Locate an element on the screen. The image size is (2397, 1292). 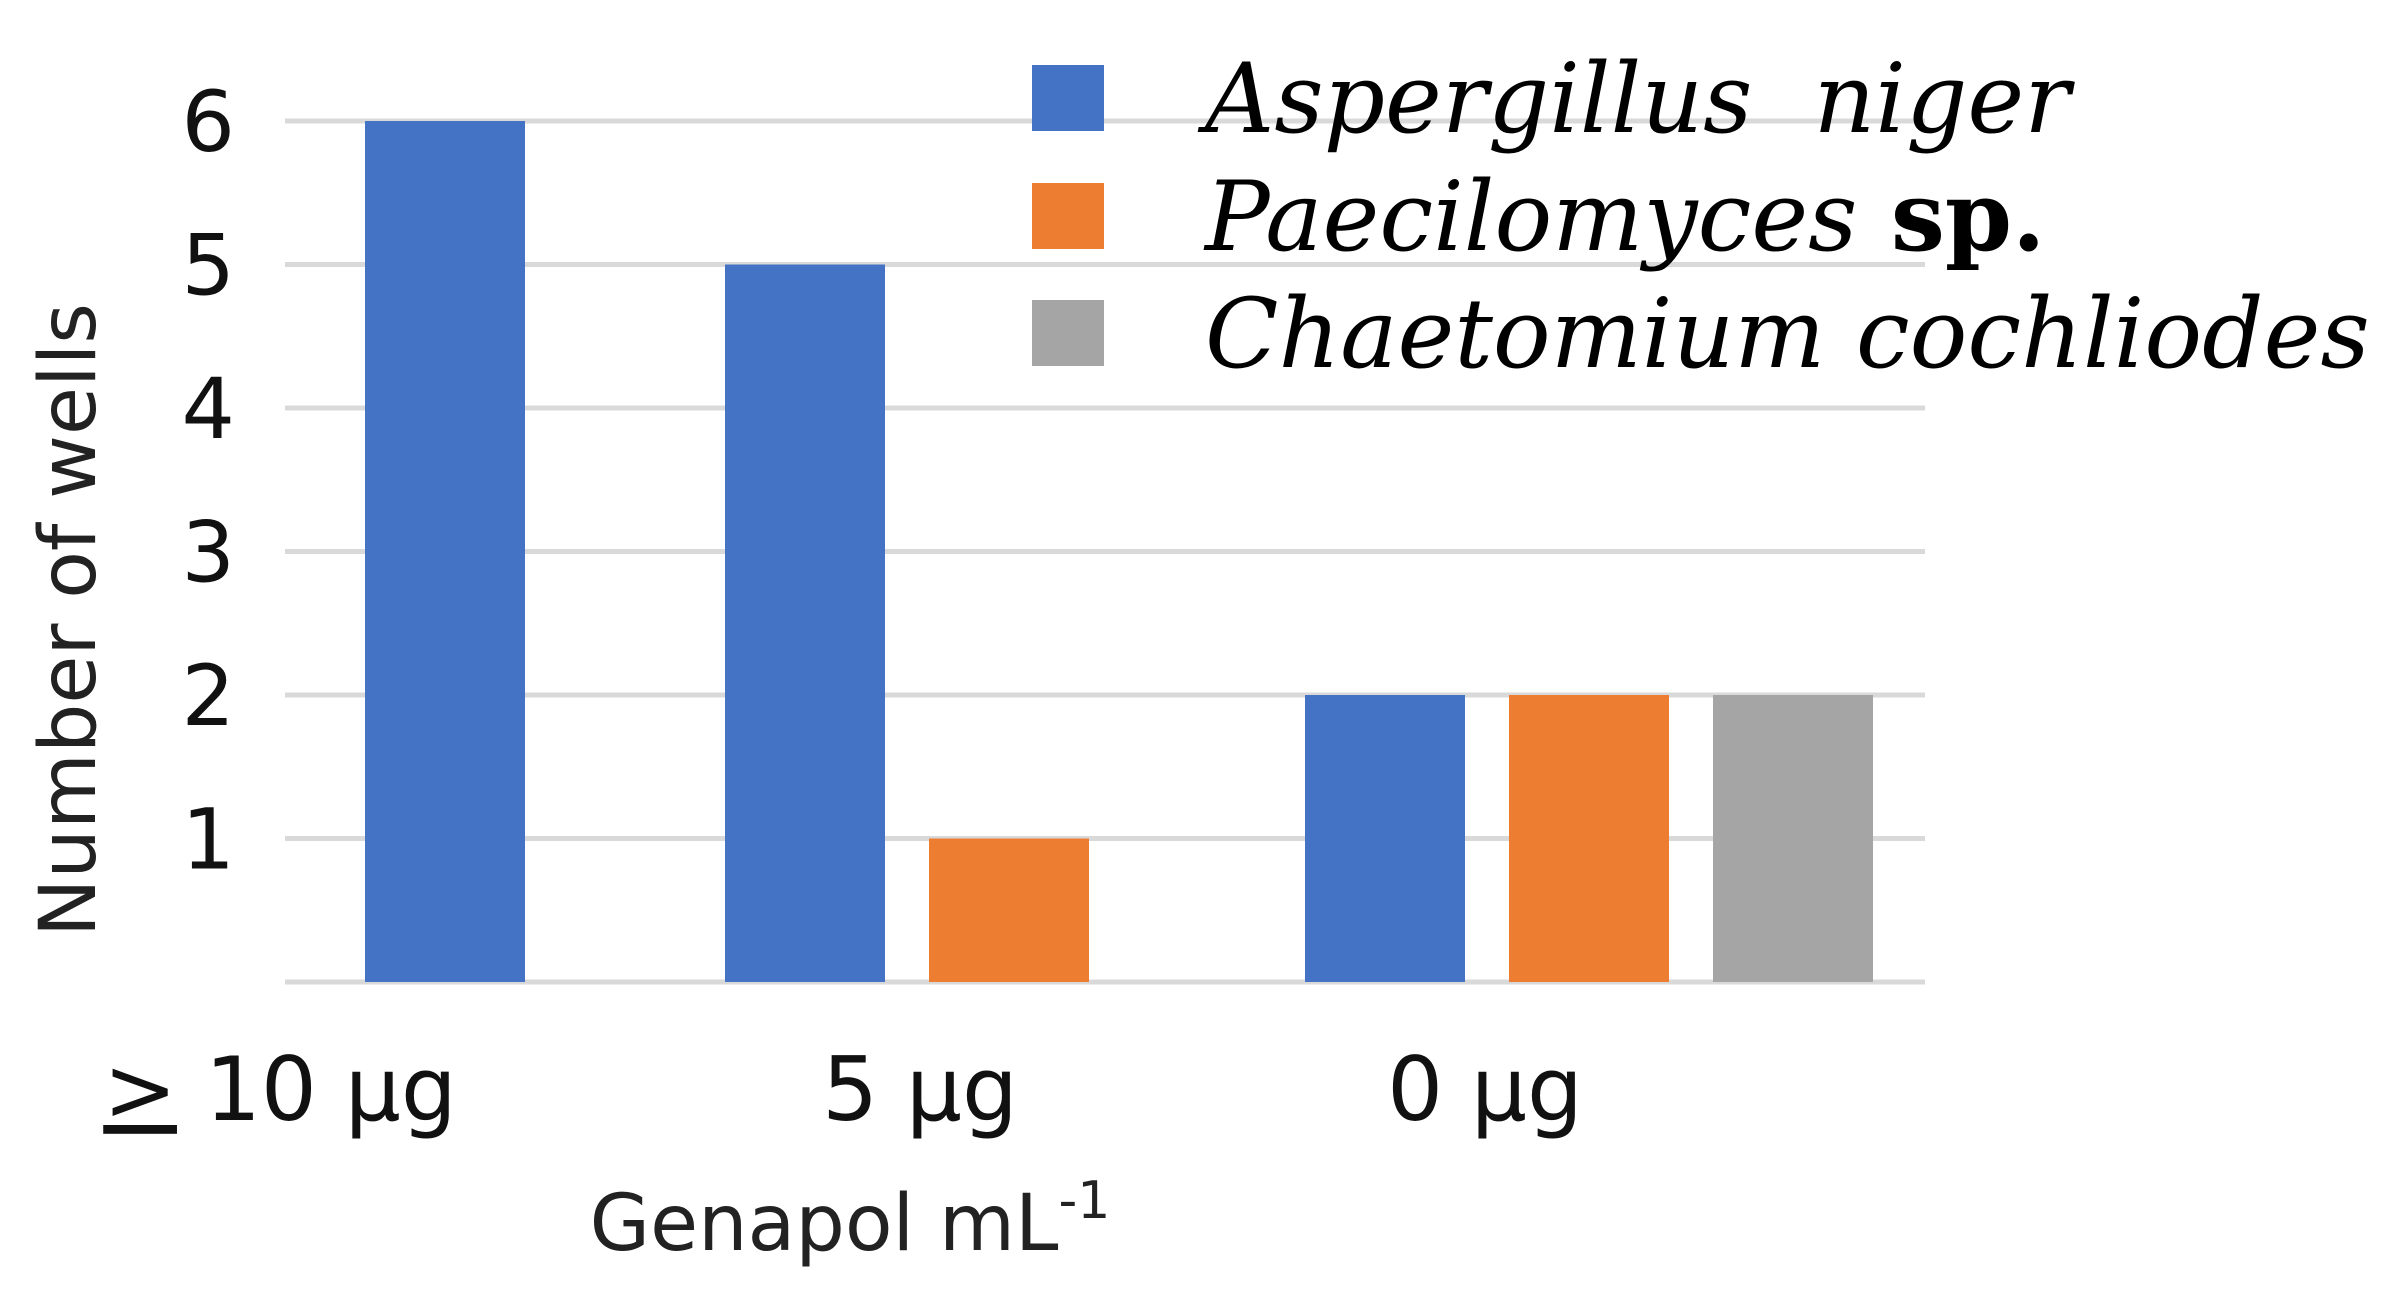
legend-label-plain: sp. is located at coordinates (1951, 216).